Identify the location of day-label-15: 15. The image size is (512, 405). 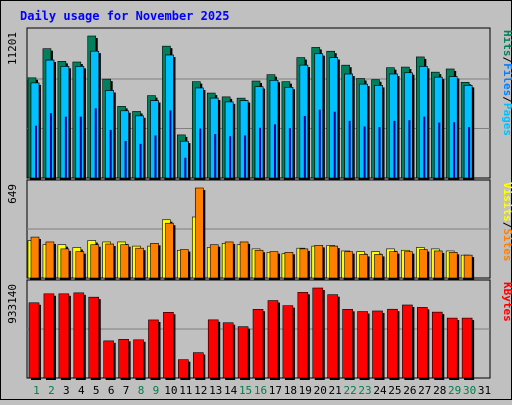
(245, 390).